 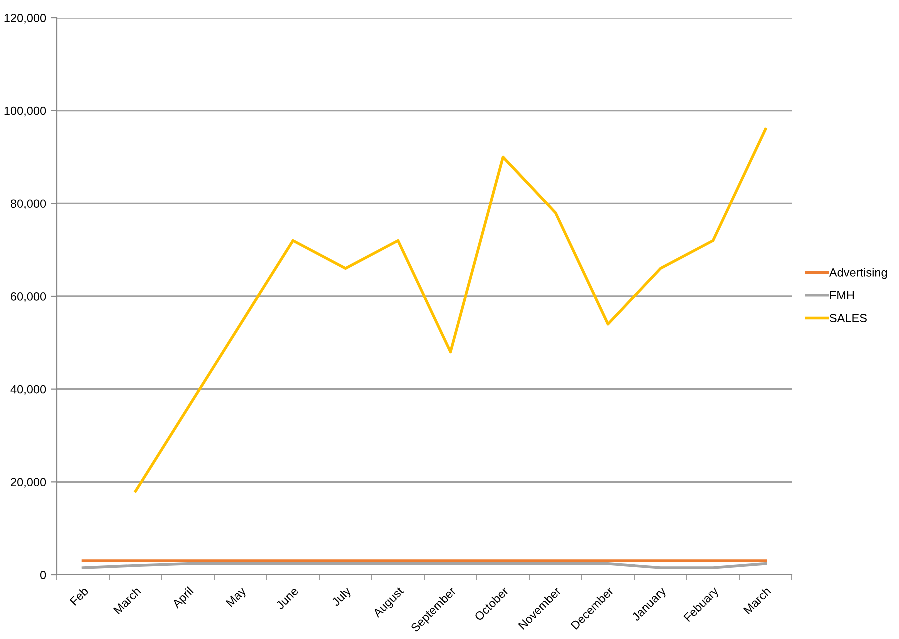 I want to click on x-tick-label: Feb, so click(x=80, y=596).